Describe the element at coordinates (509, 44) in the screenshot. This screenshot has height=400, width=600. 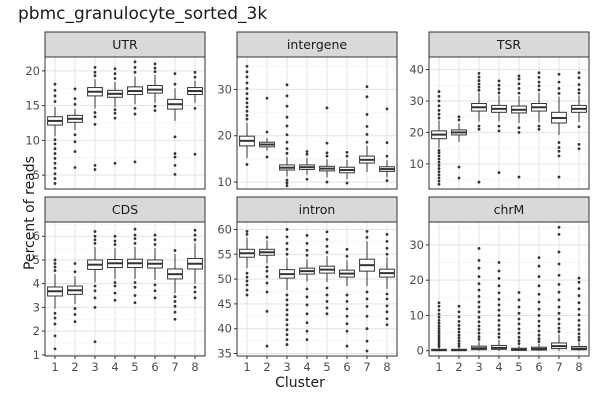
I see `panel-strip` at that location.